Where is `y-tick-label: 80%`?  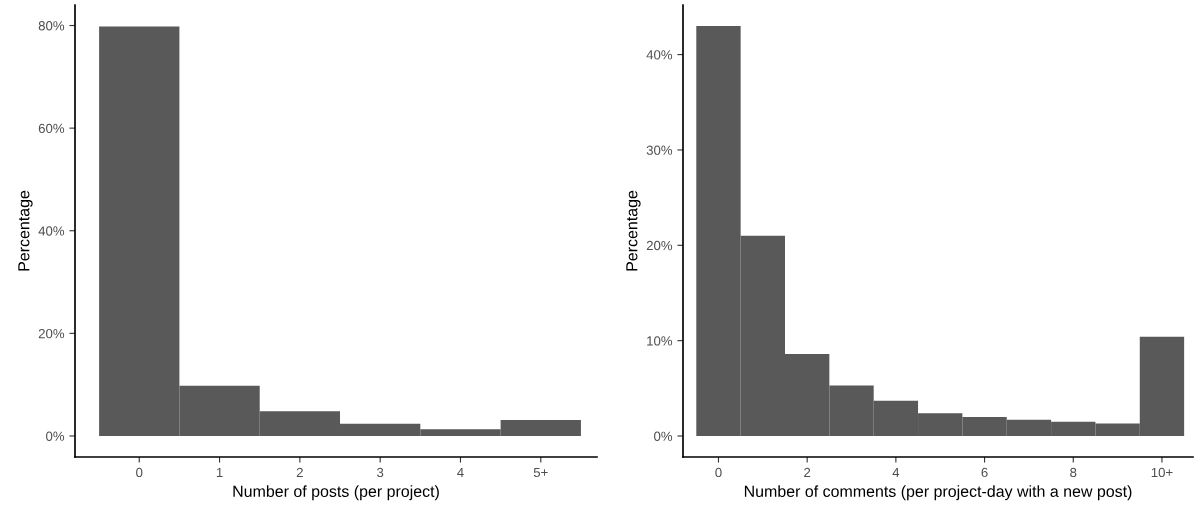 y-tick-label: 80% is located at coordinates (51, 26).